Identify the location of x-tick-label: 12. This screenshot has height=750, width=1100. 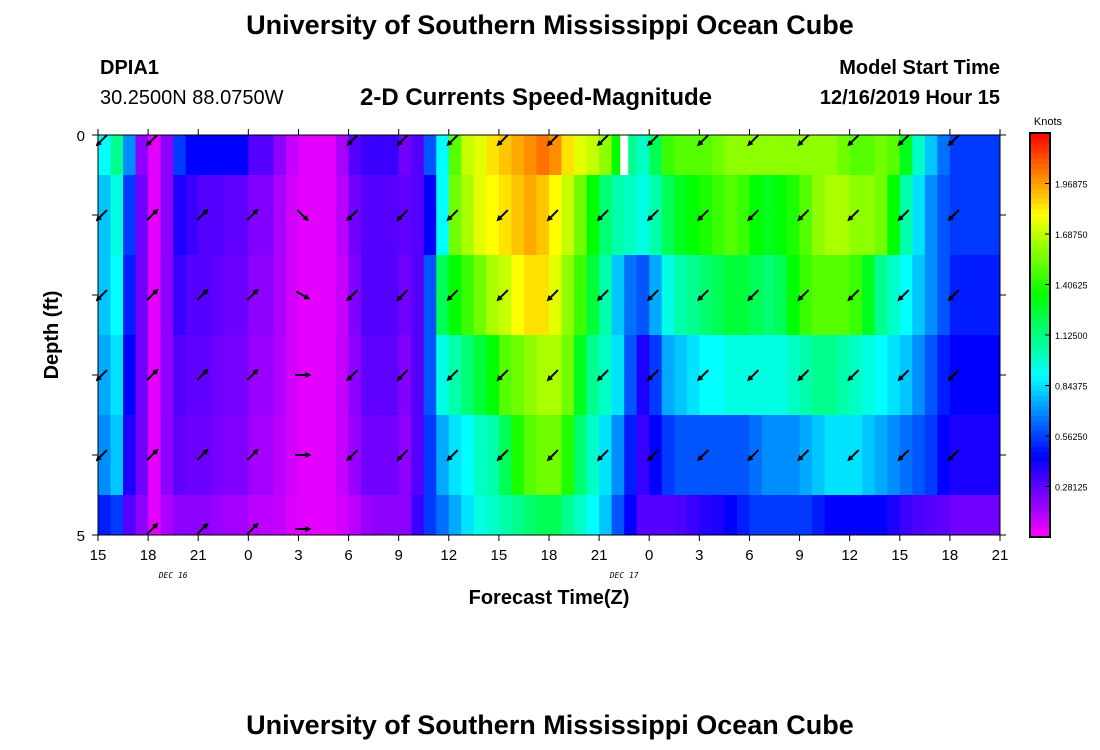
(448, 555).